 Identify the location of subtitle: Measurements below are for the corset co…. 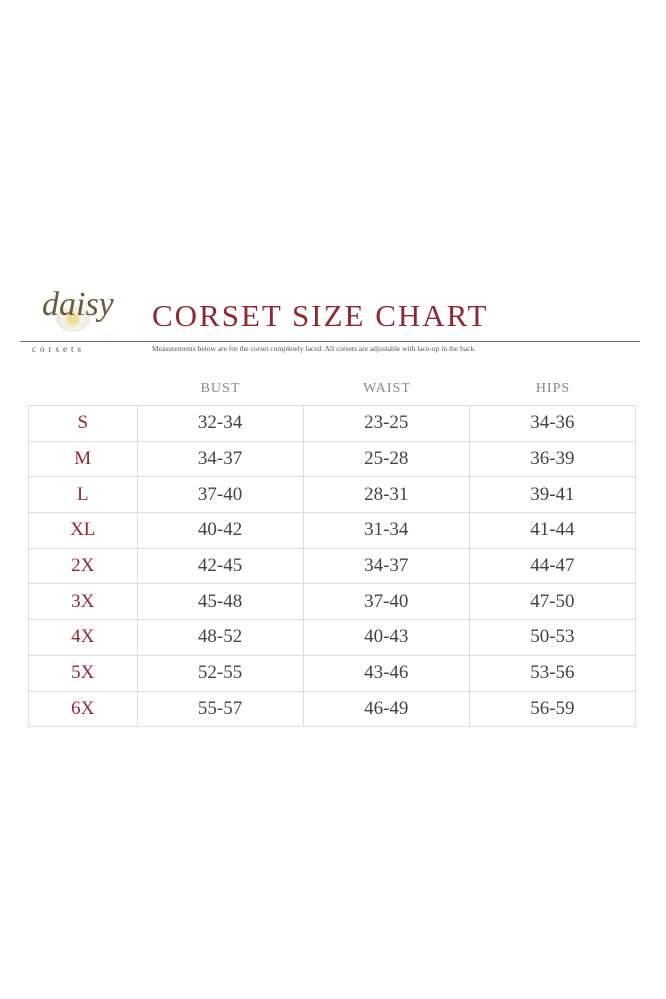
(314, 348).